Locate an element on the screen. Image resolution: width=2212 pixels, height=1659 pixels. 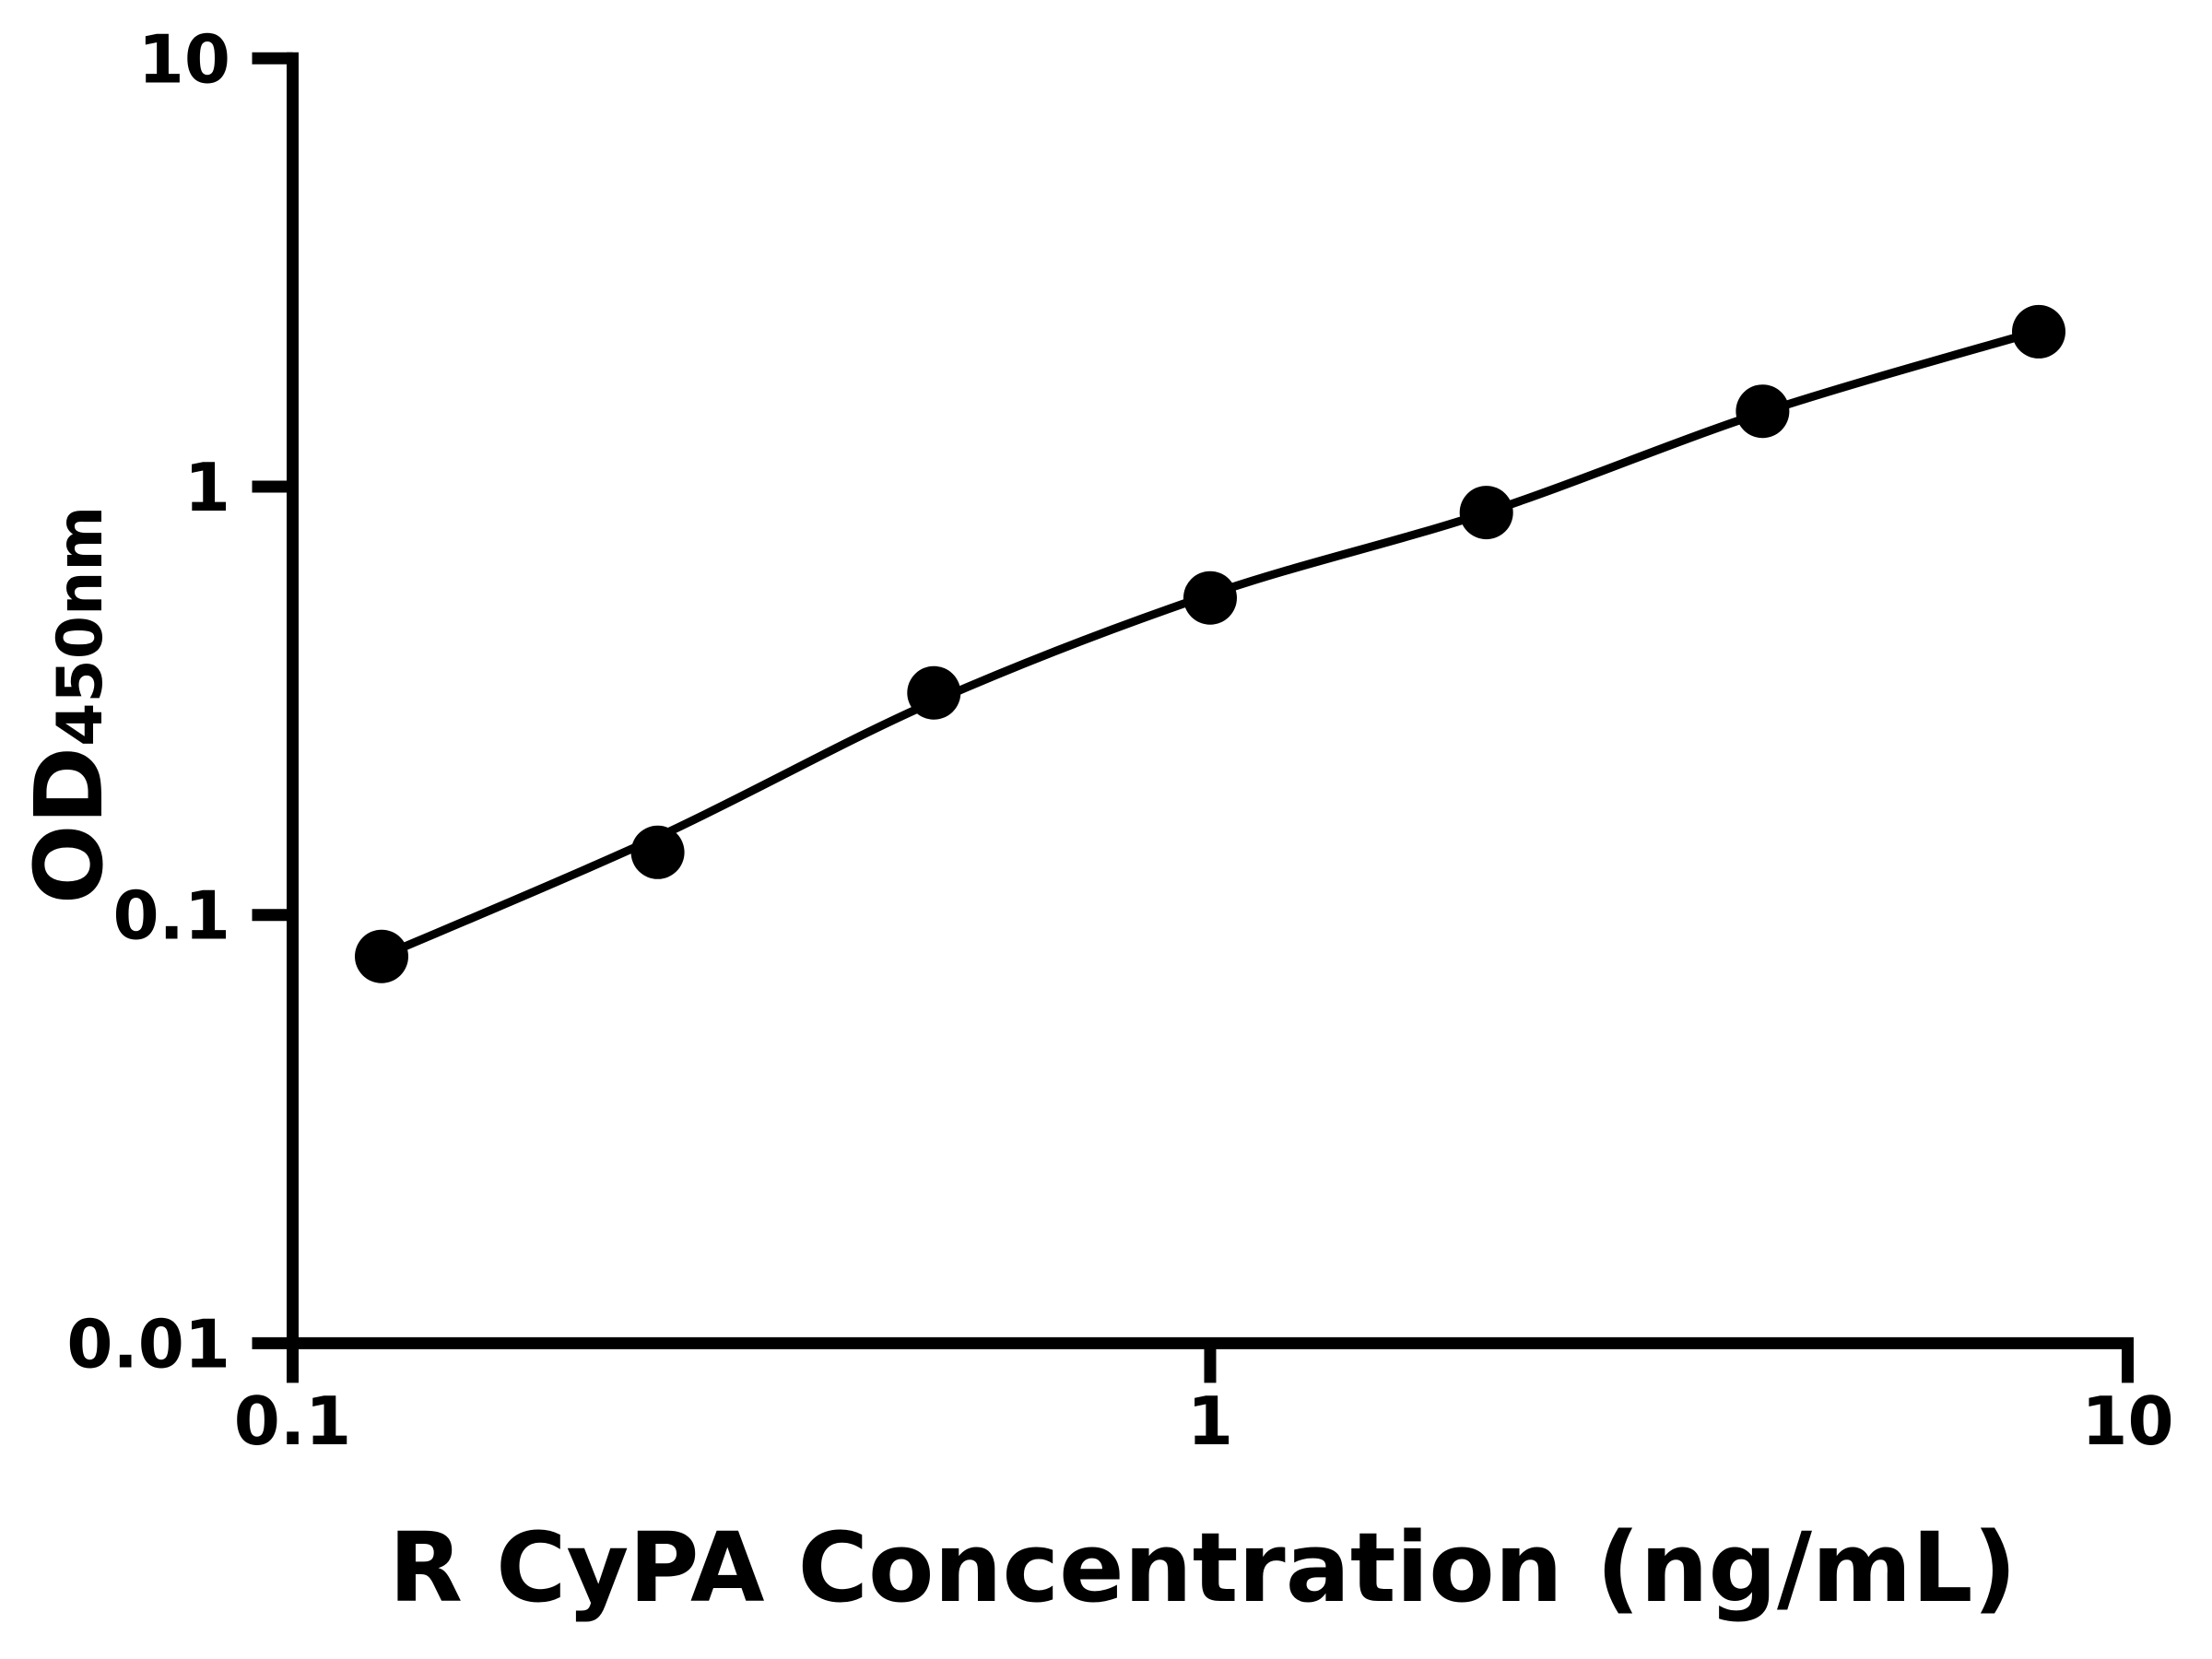
x-tick-label-1: 1 is located at coordinates (1210, 1421).